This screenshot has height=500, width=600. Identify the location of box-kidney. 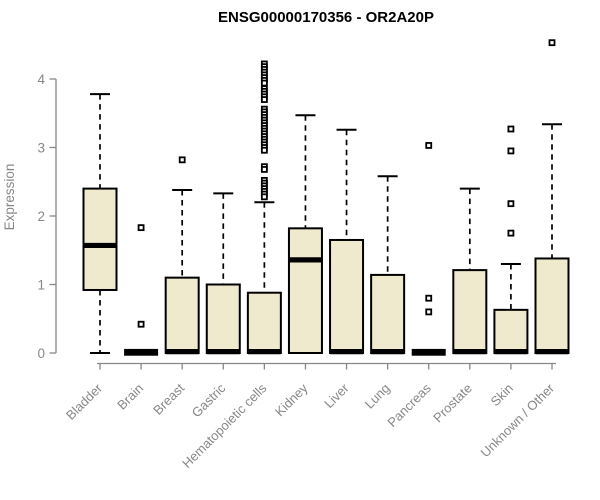
(305, 234).